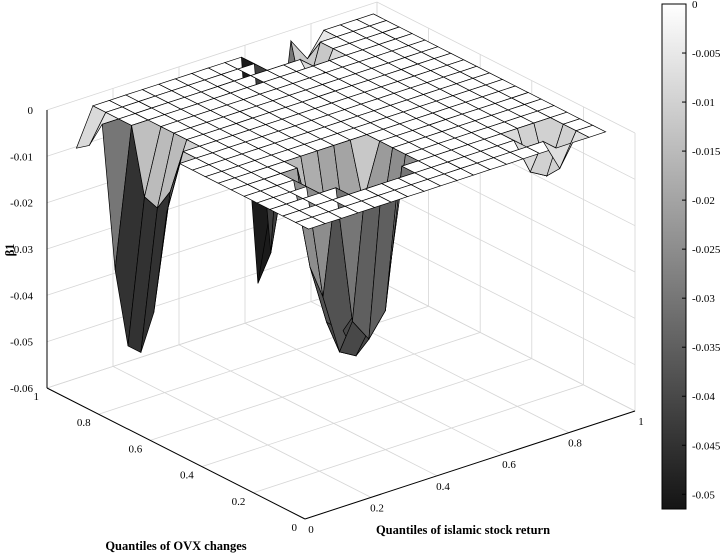  Describe the element at coordinates (176, 453) in the screenshot. I see `y-axis-line` at that location.